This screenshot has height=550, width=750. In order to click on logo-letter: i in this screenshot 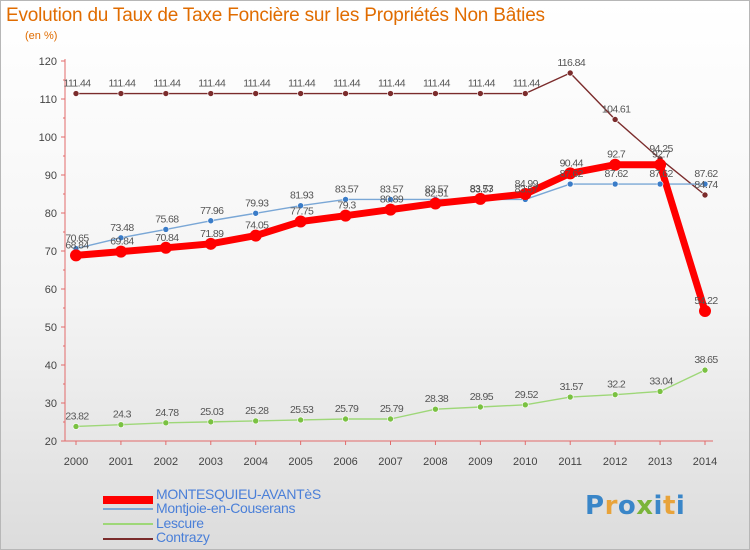, I will do `click(680, 506)`.